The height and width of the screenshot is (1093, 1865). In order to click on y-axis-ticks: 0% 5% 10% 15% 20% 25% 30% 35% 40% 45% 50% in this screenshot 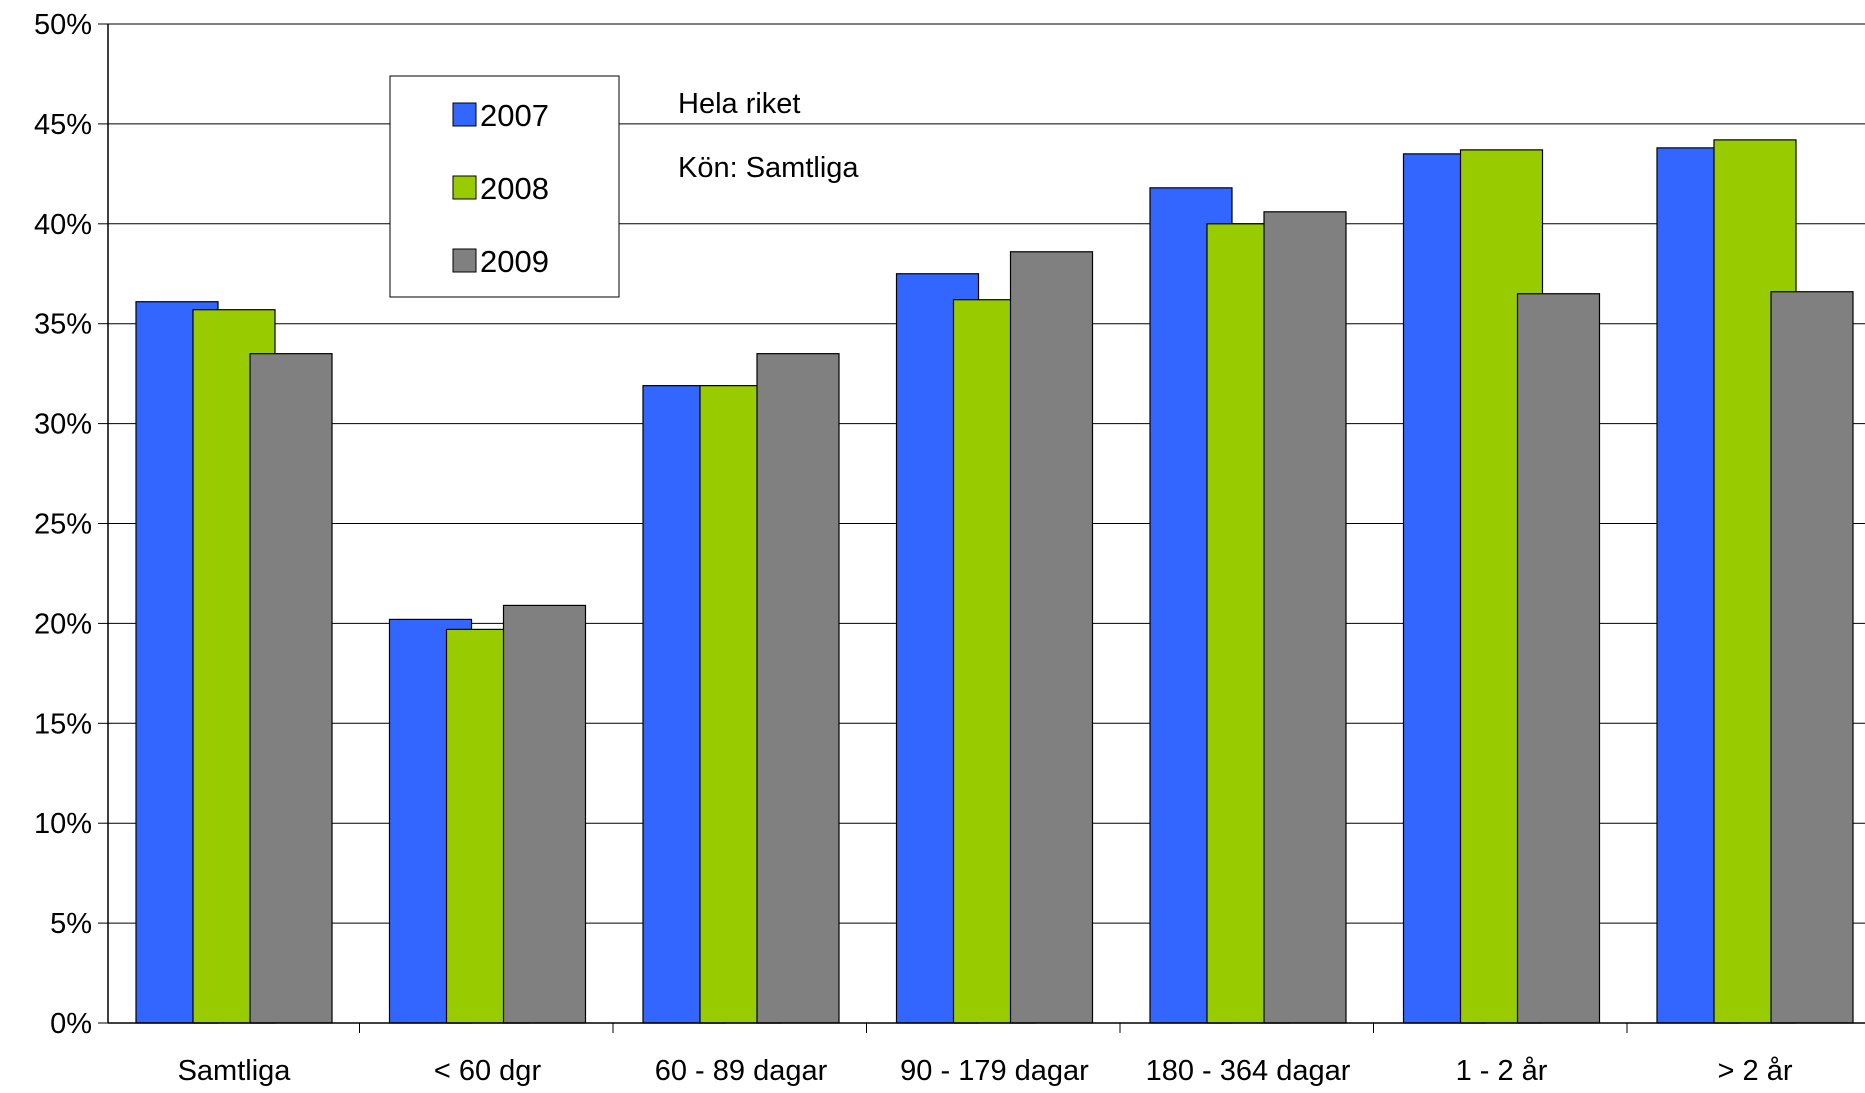, I will do `click(71, 524)`.